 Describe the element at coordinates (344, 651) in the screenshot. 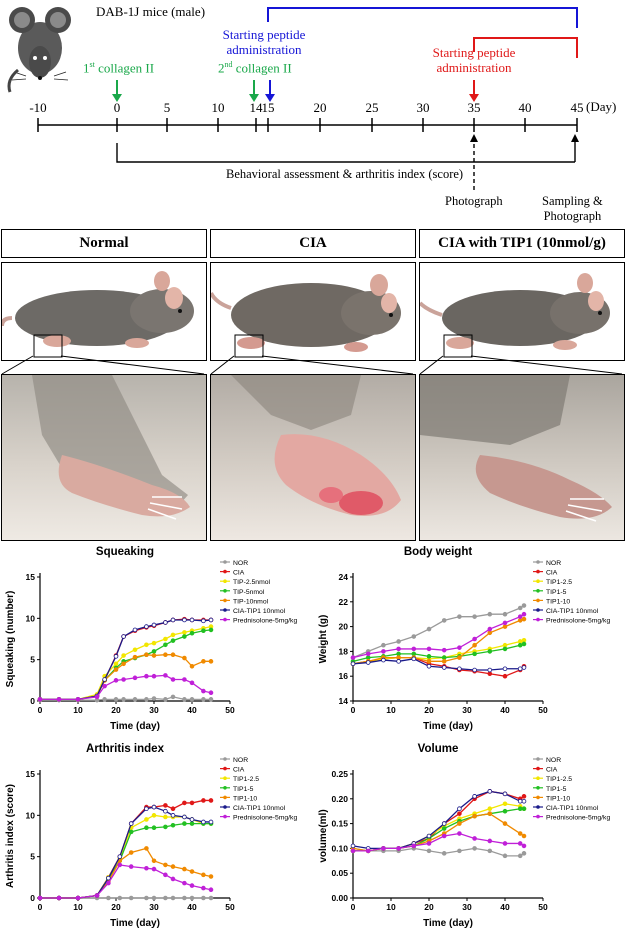

I see `y-tick-label: 18` at that location.